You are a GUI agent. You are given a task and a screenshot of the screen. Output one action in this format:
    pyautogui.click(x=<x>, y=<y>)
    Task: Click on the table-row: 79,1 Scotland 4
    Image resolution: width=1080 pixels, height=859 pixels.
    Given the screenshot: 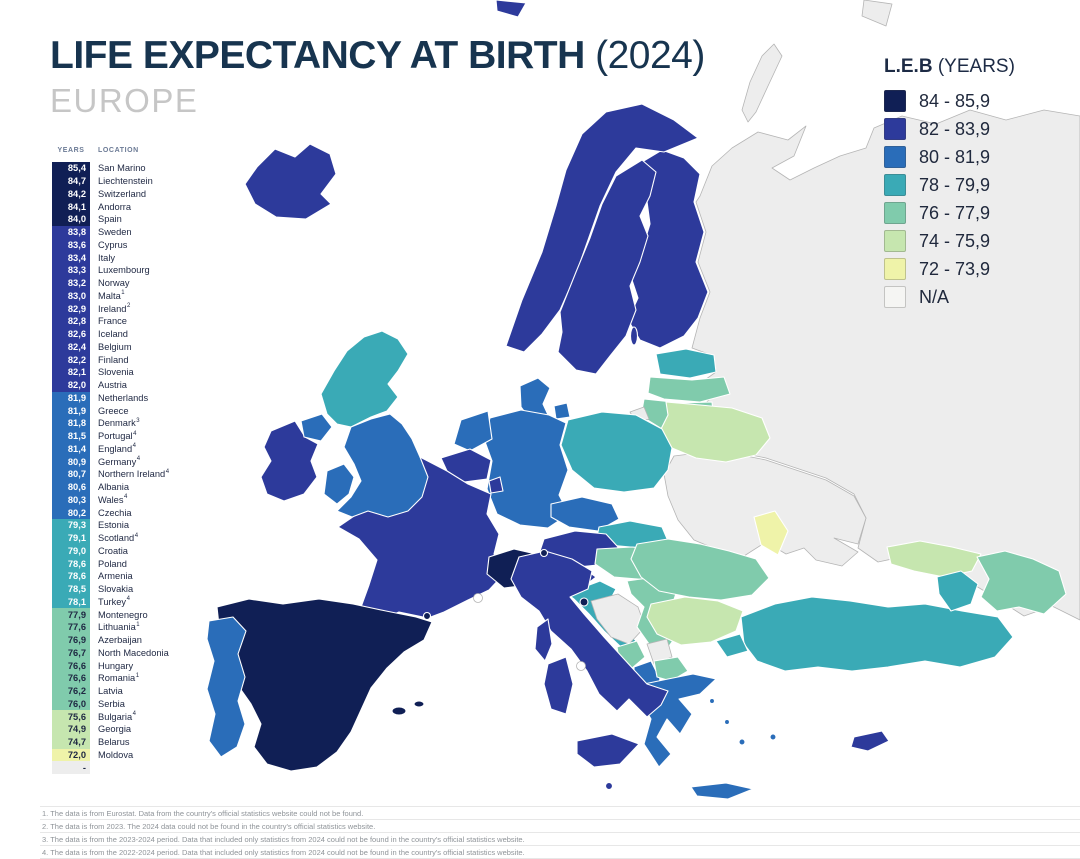 What is the action you would take?
    pyautogui.click(x=137, y=538)
    